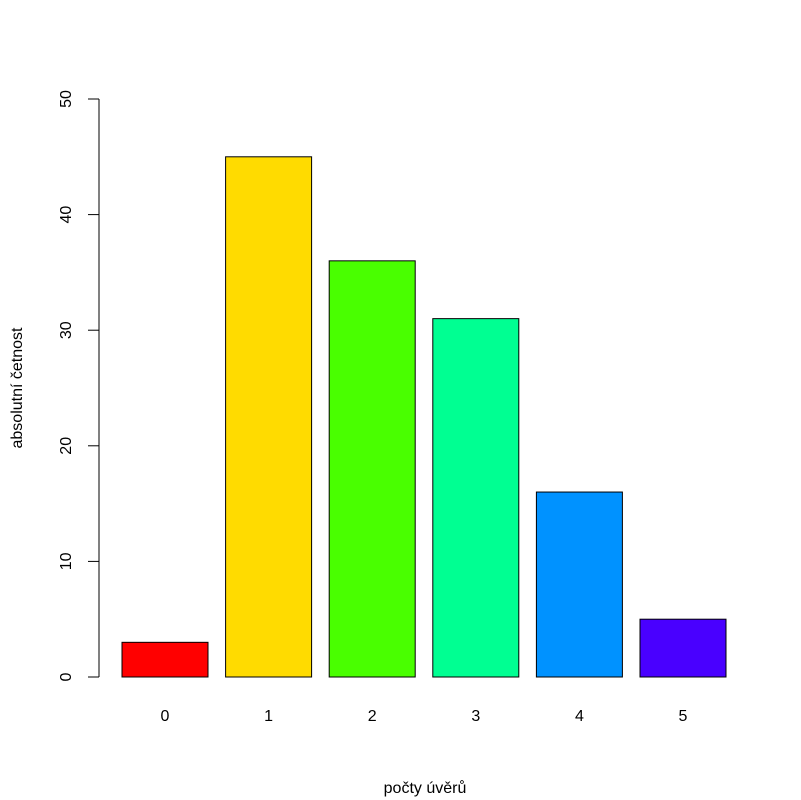  What do you see at coordinates (424, 716) in the screenshot?
I see `x-axis-labels: 0 1 2 3 4 5` at bounding box center [424, 716].